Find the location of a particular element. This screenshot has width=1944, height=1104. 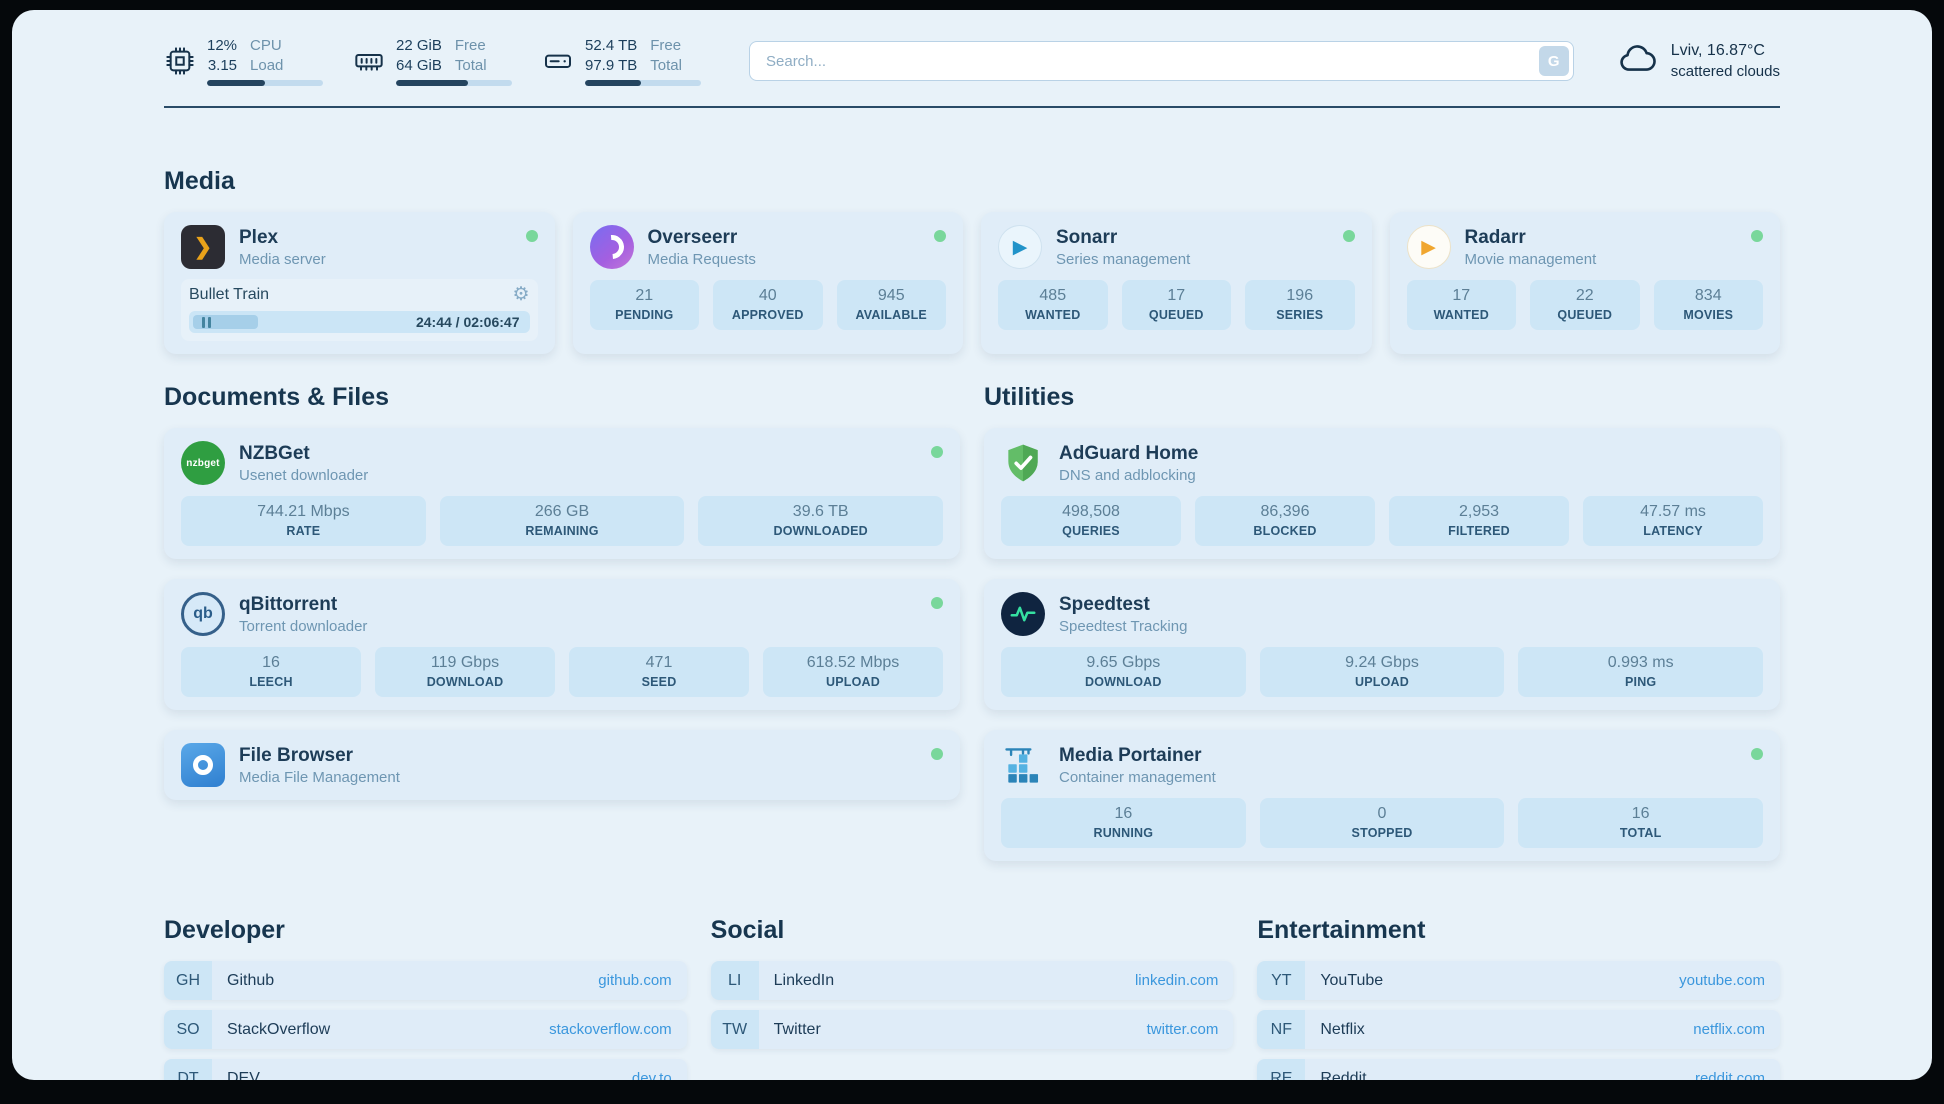

stat-queued: 17 QUEUED is located at coordinates (1176, 305).